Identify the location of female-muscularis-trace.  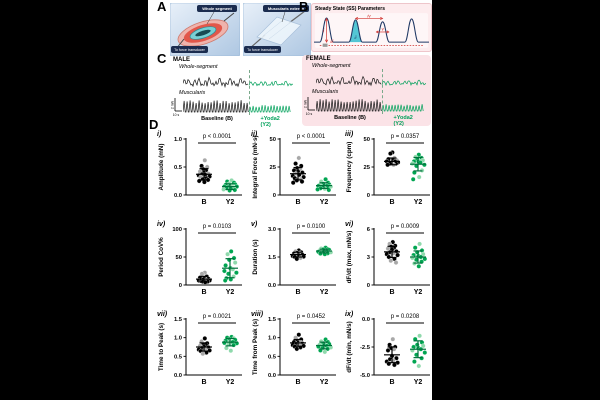
(370, 105).